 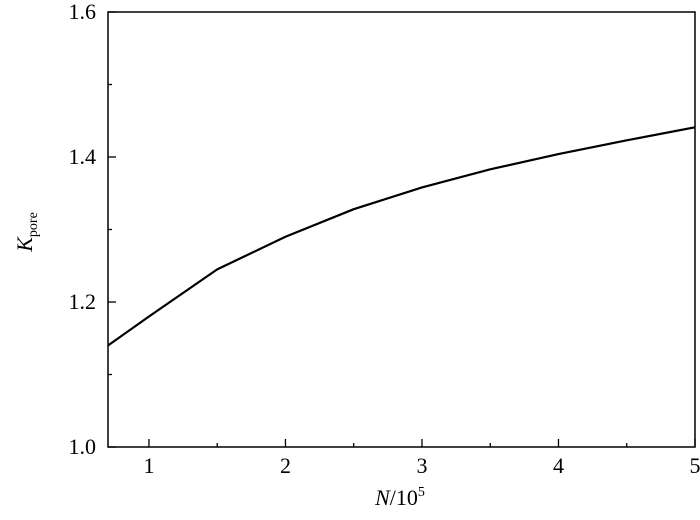 I want to click on y-tick-label: 1.6, so click(x=83, y=12).